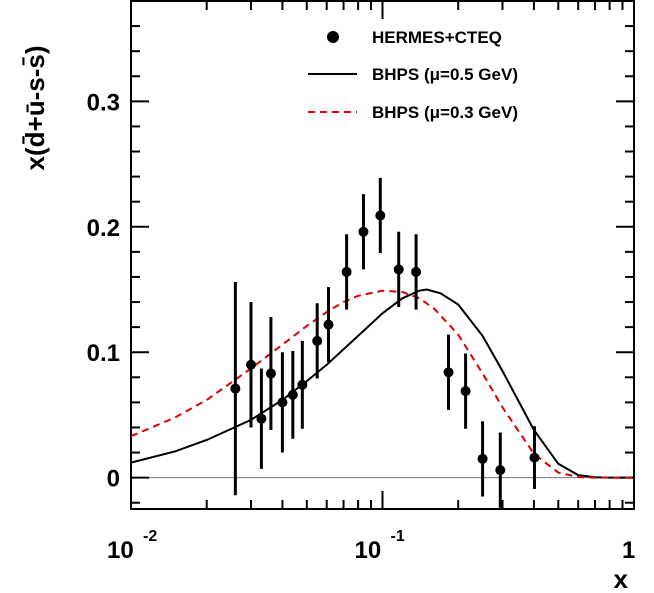 This screenshot has height=593, width=654. I want to click on legend-label: HERMES+CTEQ, so click(437, 37).